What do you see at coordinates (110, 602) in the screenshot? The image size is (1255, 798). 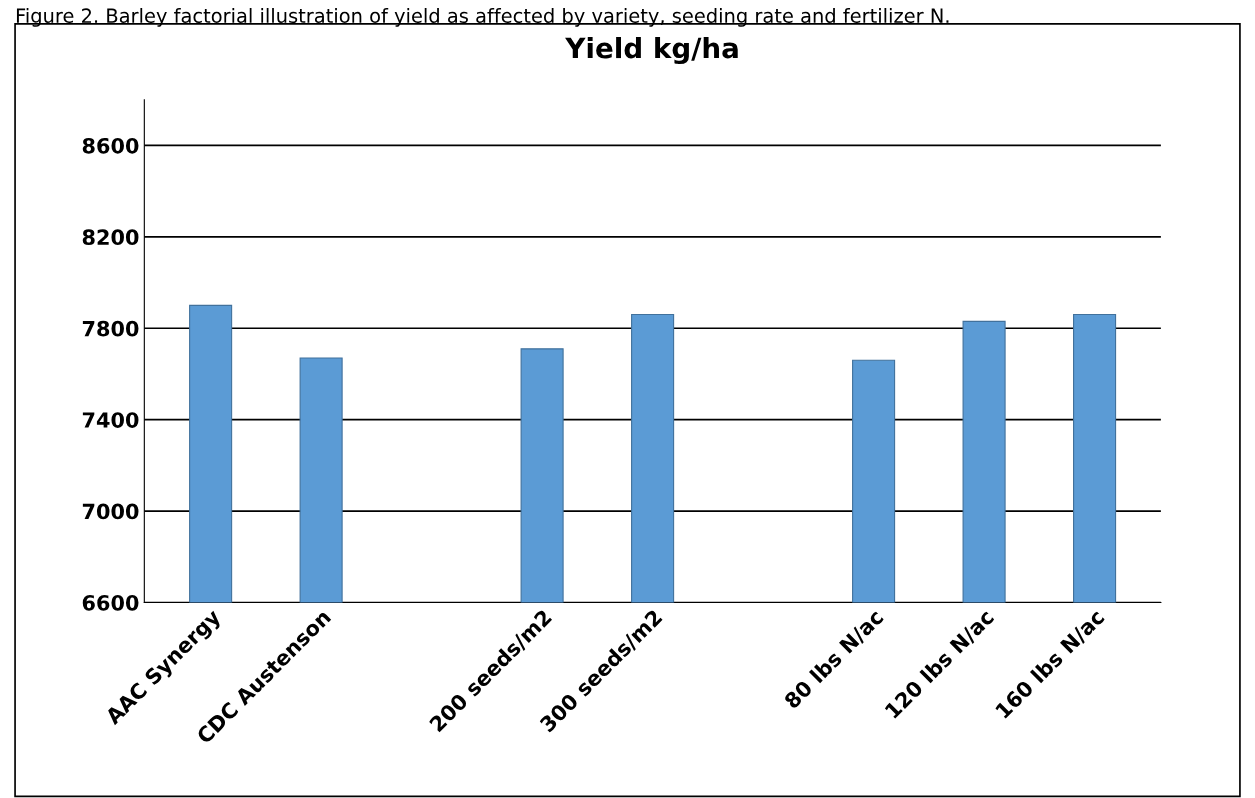 I see `y-tick-label: 6600` at bounding box center [110, 602].